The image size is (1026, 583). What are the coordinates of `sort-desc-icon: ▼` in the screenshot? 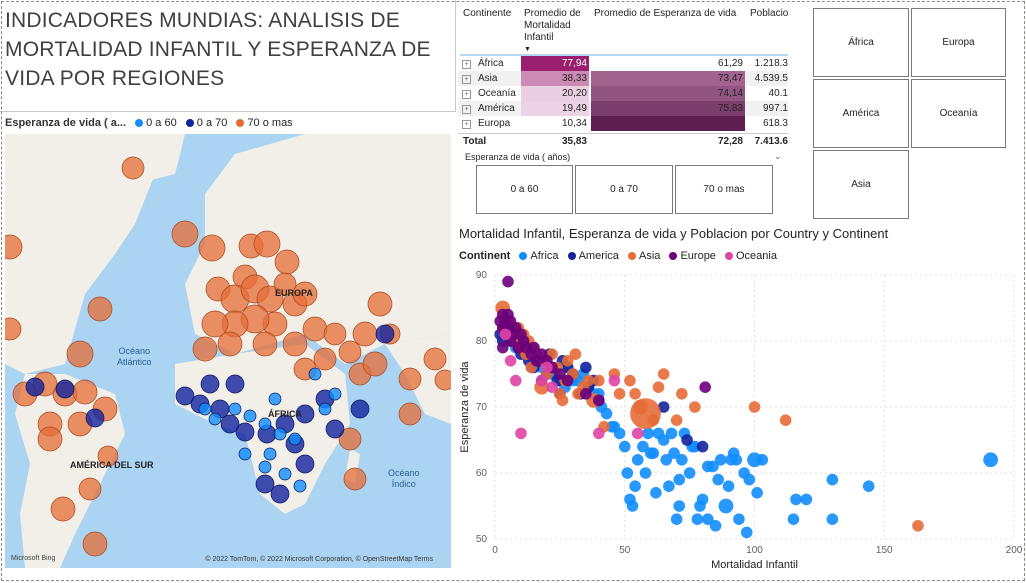 It's located at (527, 49).